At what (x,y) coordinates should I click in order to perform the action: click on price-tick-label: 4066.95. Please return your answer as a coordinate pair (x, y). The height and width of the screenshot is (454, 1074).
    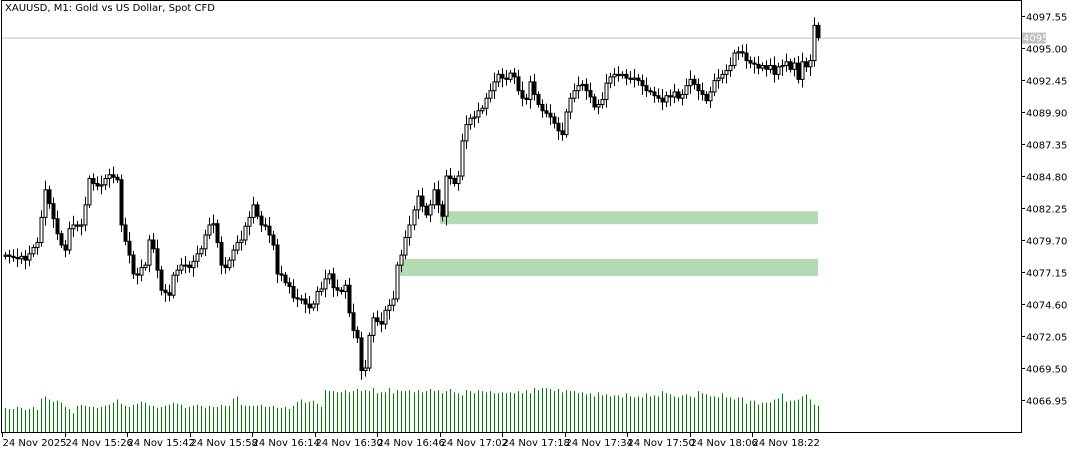
    Looking at the image, I should click on (1046, 402).